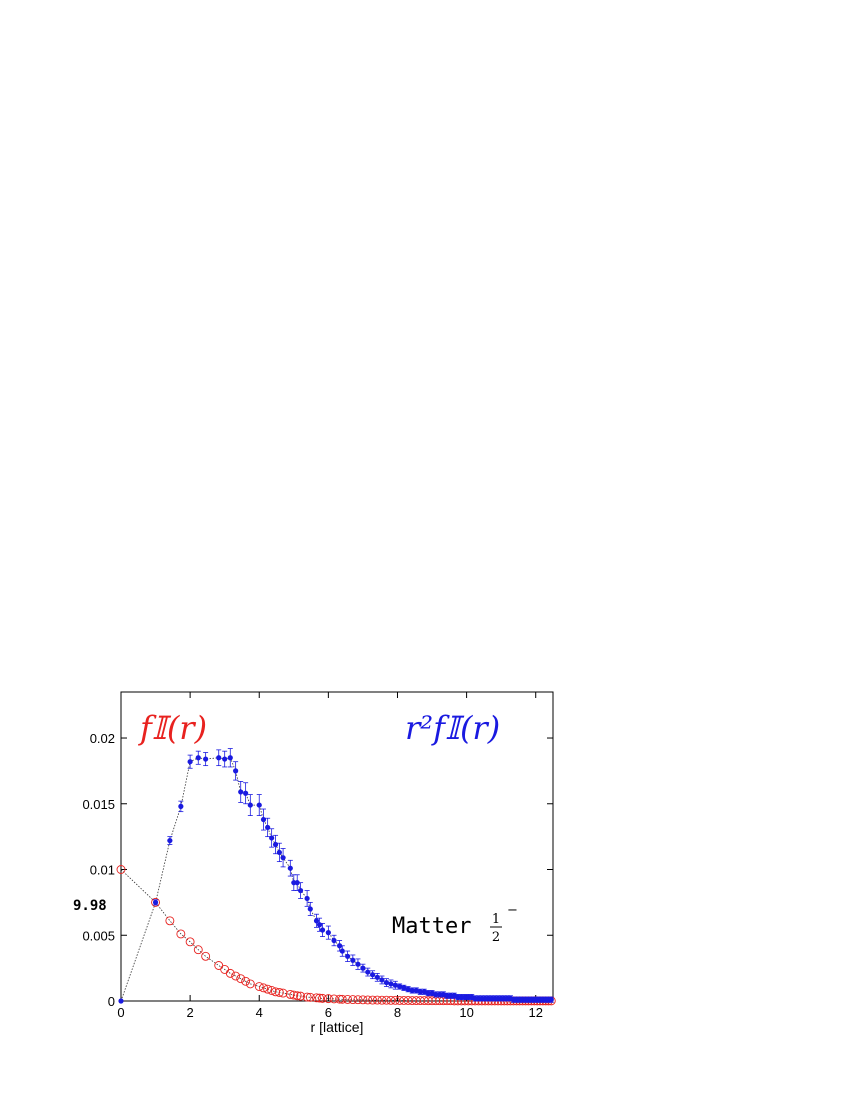 The width and height of the screenshot is (850, 1100). Describe the element at coordinates (512, 910) in the screenshot. I see `matter-sup: −` at that location.